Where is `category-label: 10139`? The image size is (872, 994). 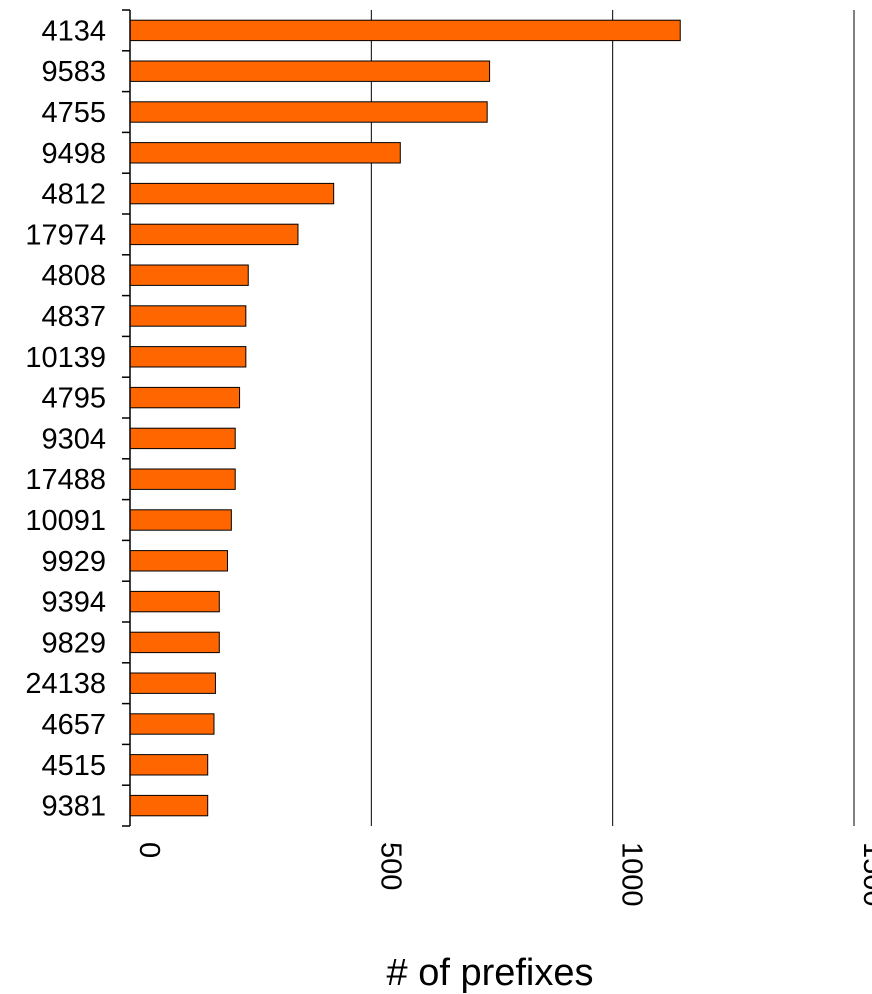 category-label: 10139 is located at coordinates (65, 358).